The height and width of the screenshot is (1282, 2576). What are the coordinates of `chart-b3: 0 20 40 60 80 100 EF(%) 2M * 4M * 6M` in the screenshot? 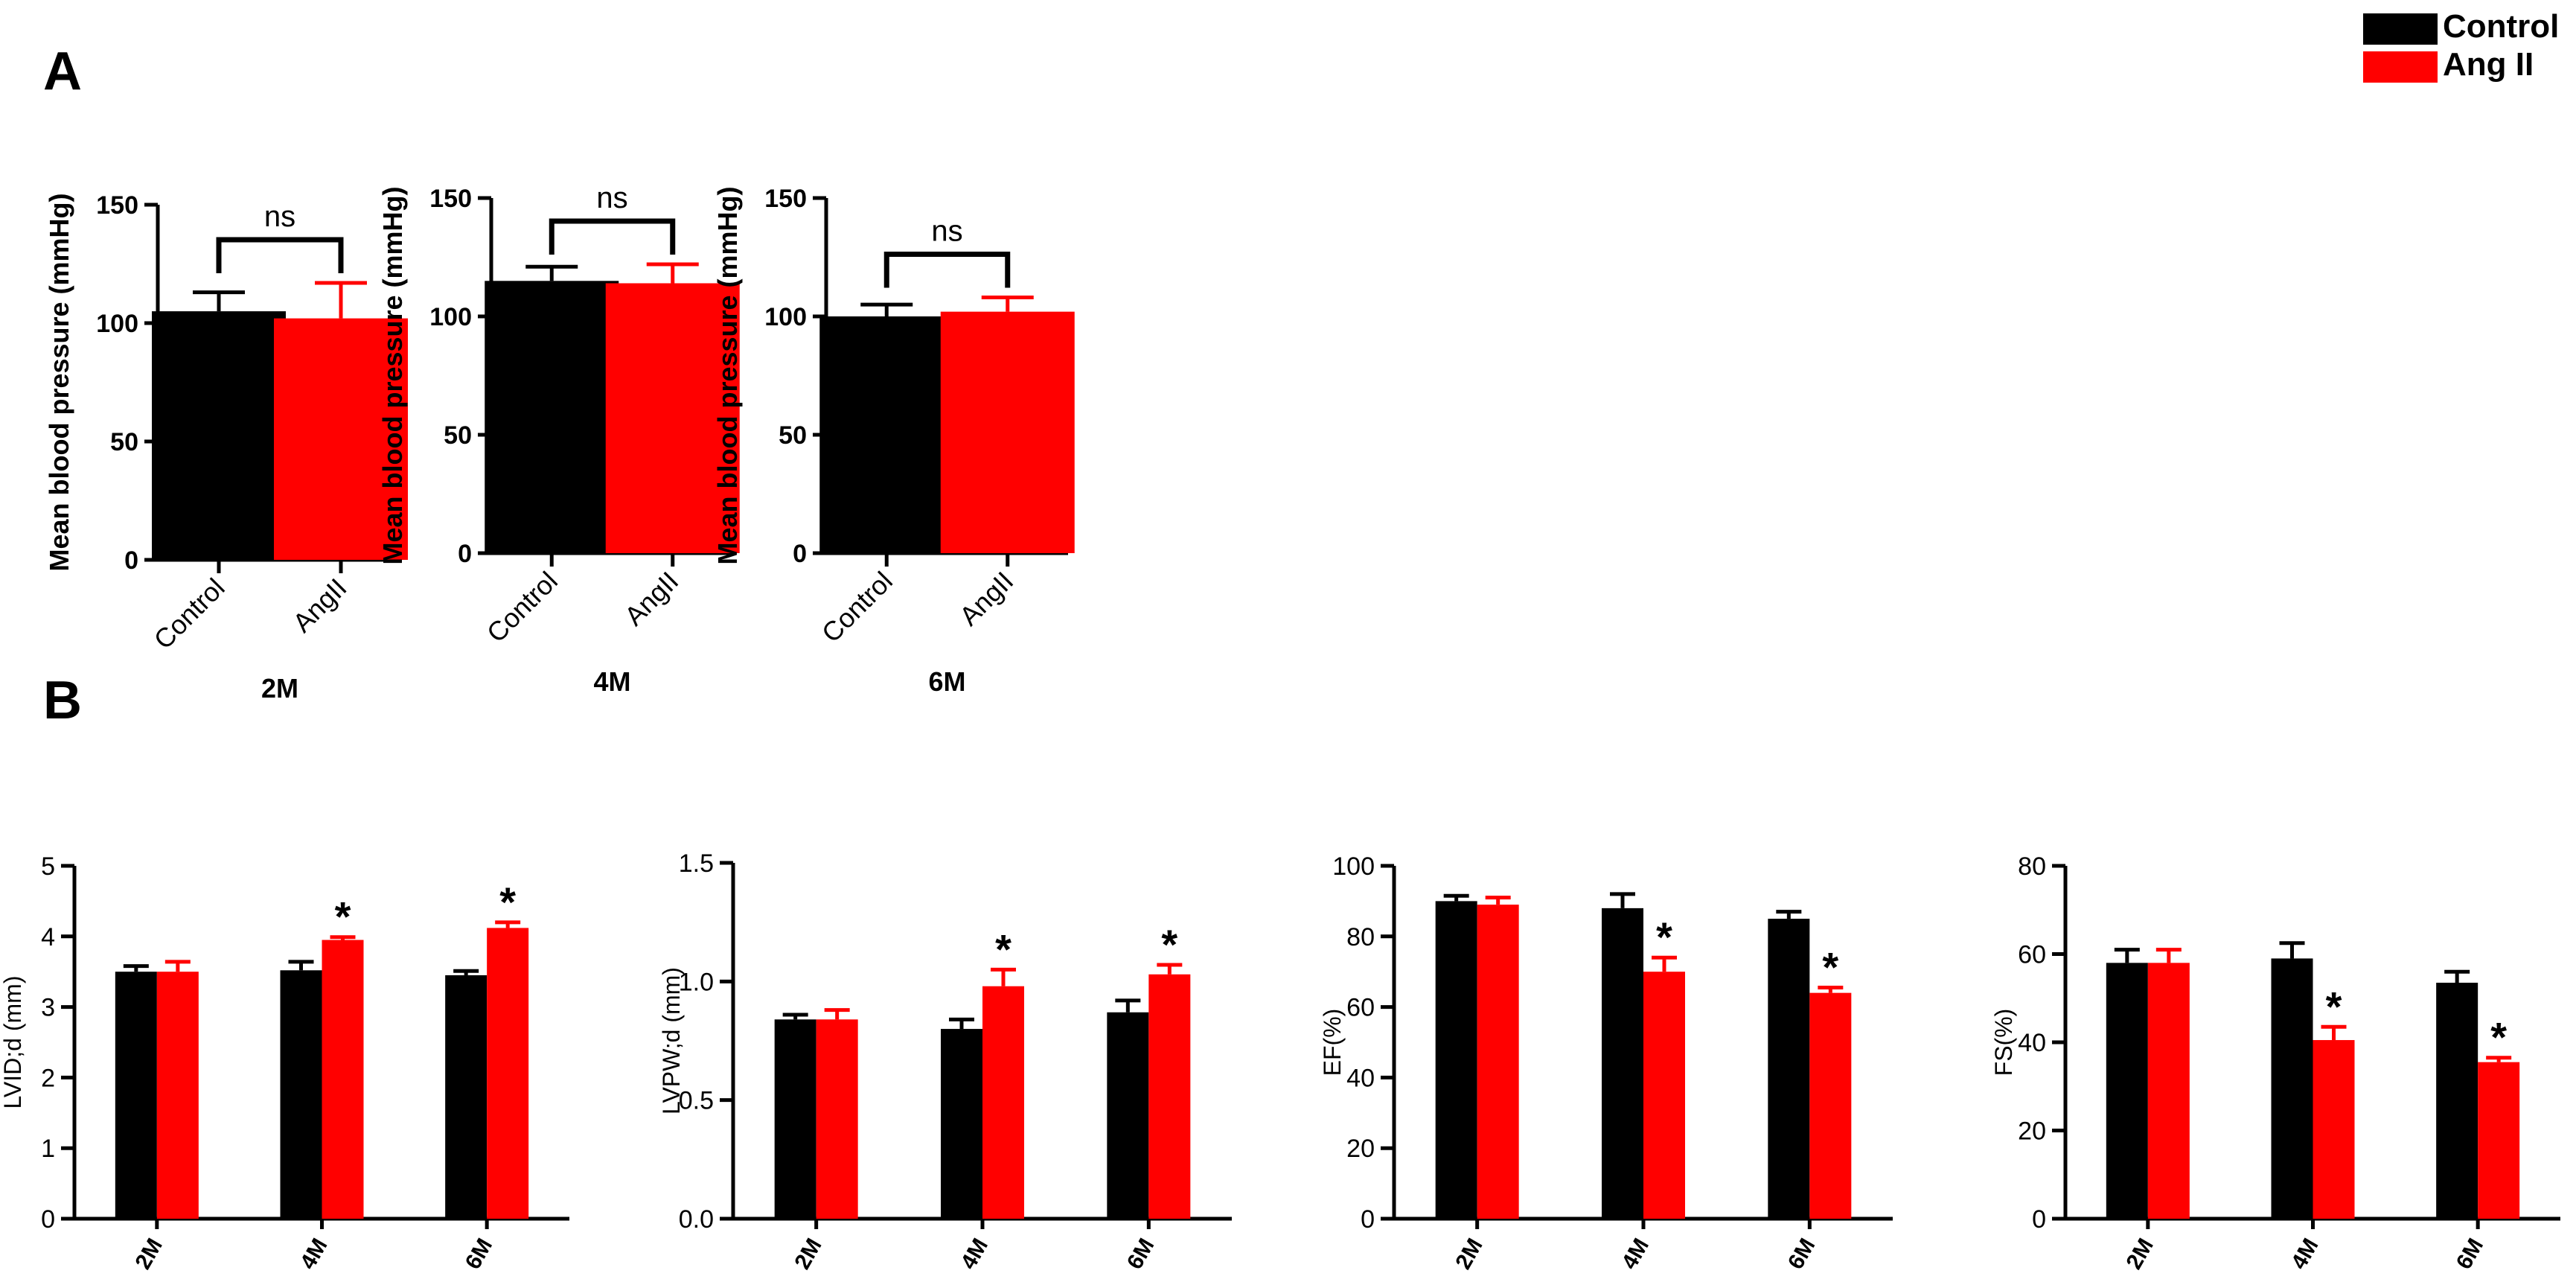 It's located at (1606, 1063).